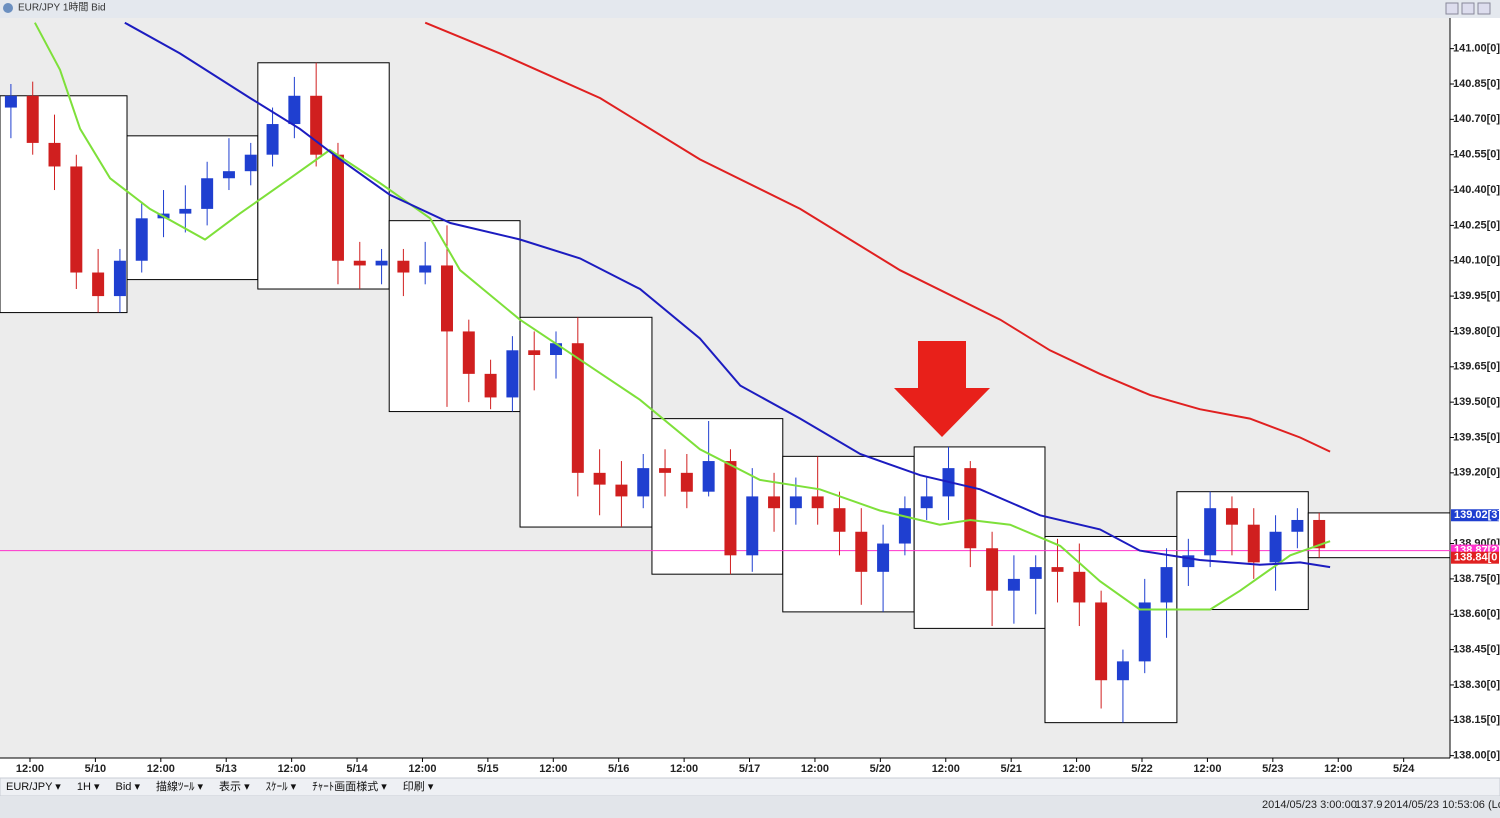  I want to click on x-tick-label: 5/23, so click(1272, 769).